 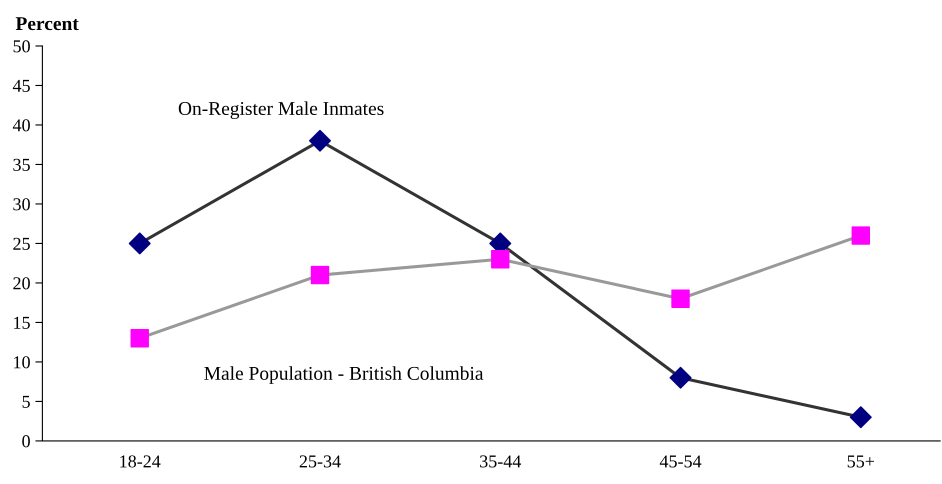 I want to click on y-axis-title: Percent, so click(x=47, y=23).